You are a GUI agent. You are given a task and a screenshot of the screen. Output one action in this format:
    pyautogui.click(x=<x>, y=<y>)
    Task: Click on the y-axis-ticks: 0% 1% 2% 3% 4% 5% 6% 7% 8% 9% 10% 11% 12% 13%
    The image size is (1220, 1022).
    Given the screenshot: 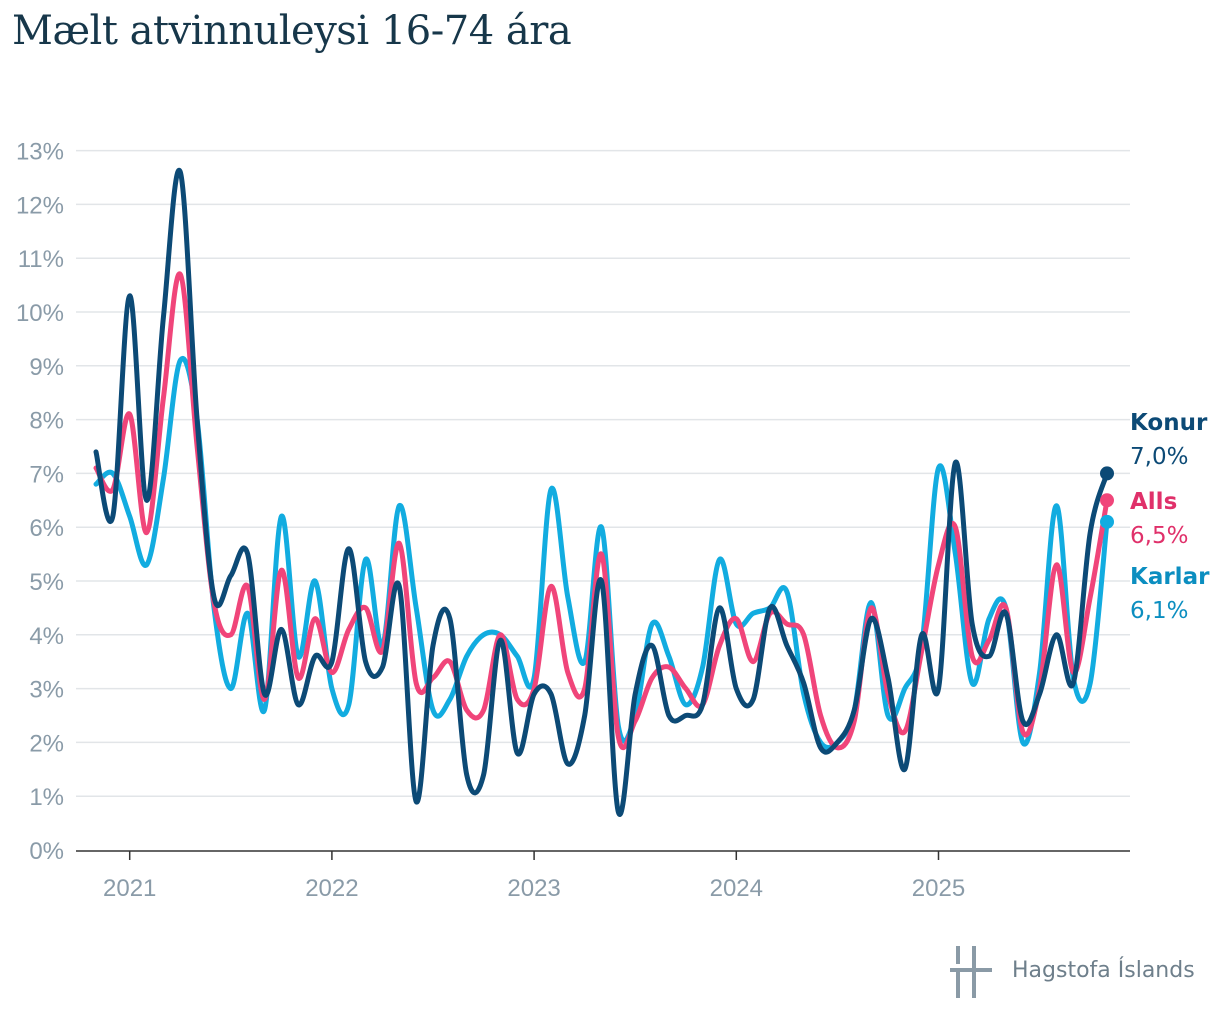 What is the action you would take?
    pyautogui.click(x=40, y=502)
    